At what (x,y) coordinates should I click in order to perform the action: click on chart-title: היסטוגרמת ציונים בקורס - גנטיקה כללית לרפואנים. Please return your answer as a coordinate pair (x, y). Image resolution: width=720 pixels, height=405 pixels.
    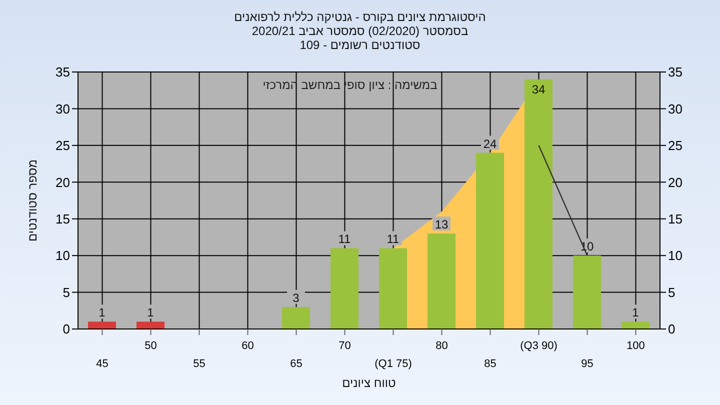
    Looking at the image, I should click on (360, 17).